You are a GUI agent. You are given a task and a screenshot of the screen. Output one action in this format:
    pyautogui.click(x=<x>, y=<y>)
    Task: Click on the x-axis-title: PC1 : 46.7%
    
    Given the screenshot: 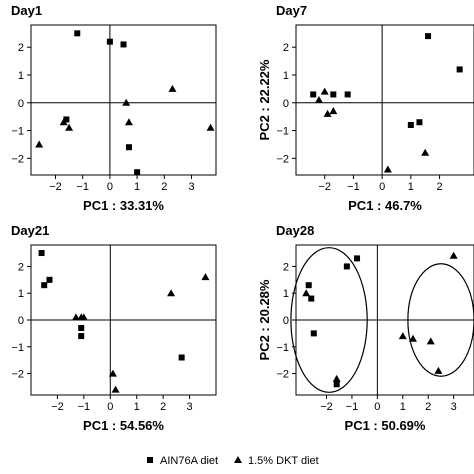 What is the action you would take?
    pyautogui.click(x=385, y=205)
    